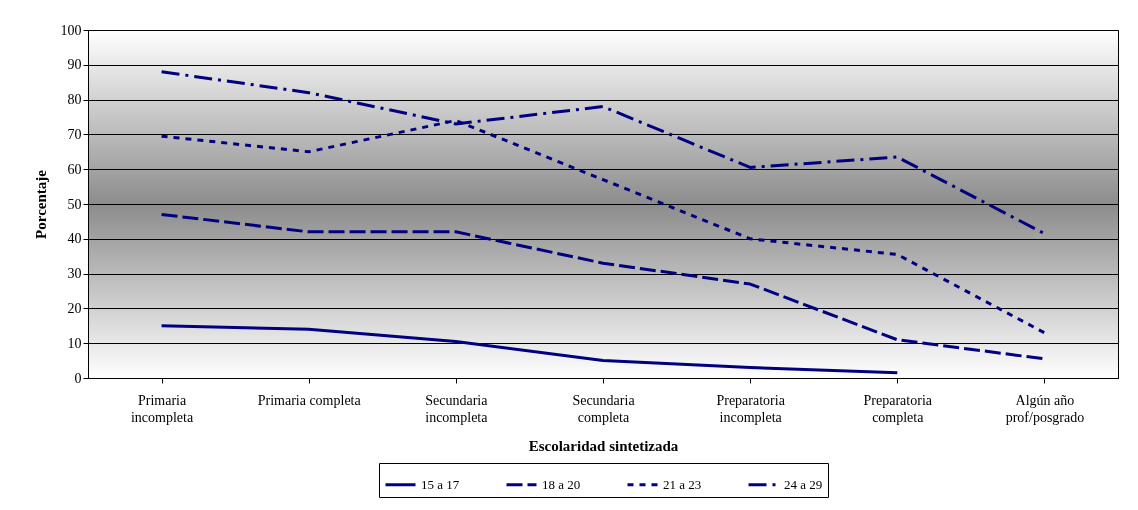  I want to click on y-tick-label: 80, so click(74, 100).